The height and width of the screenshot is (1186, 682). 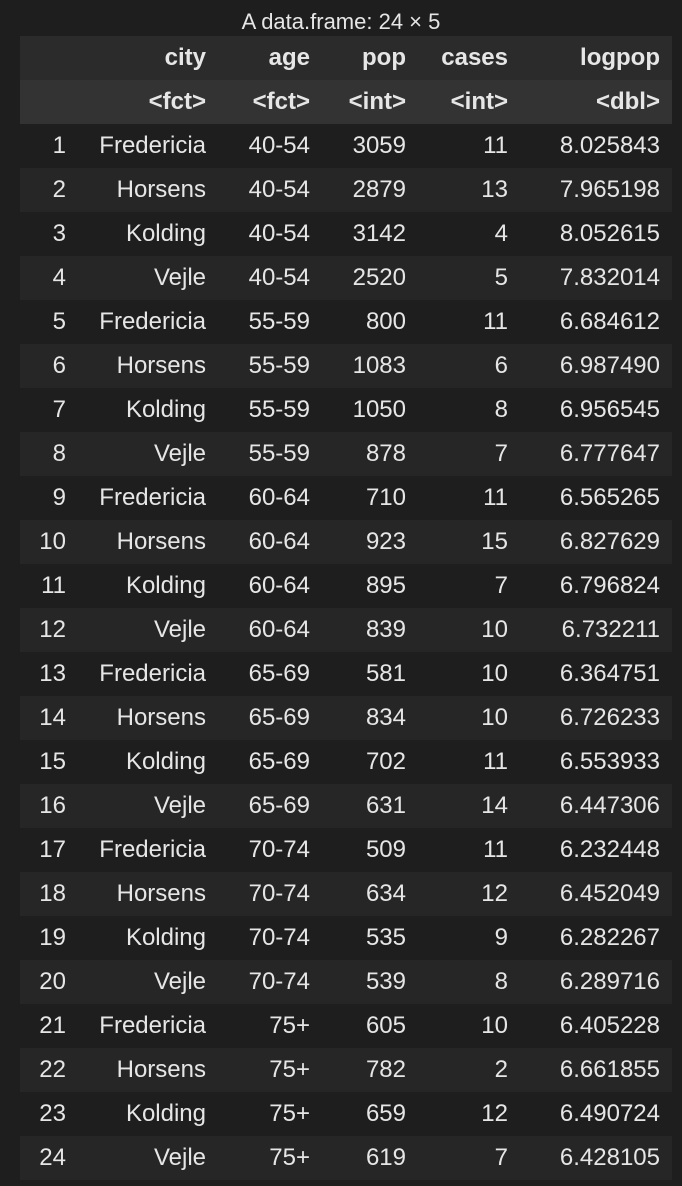 What do you see at coordinates (385, 1025) in the screenshot?
I see `pop-cell: 605` at bounding box center [385, 1025].